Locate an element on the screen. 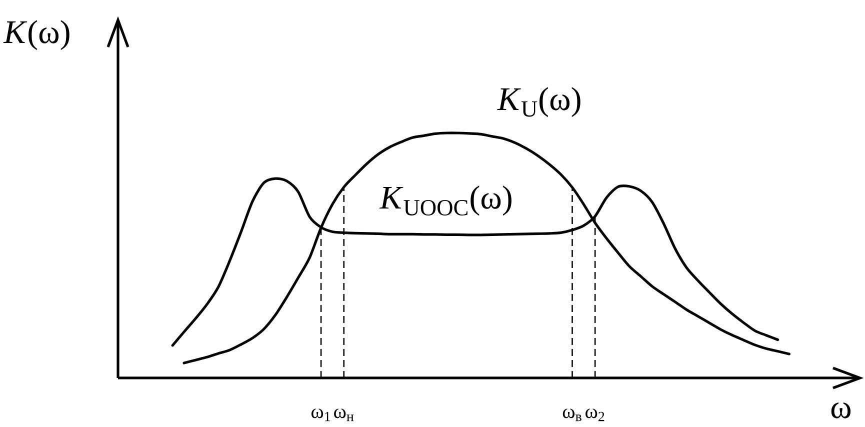  y-axis-title: K(ω) is located at coordinates (36, 35).